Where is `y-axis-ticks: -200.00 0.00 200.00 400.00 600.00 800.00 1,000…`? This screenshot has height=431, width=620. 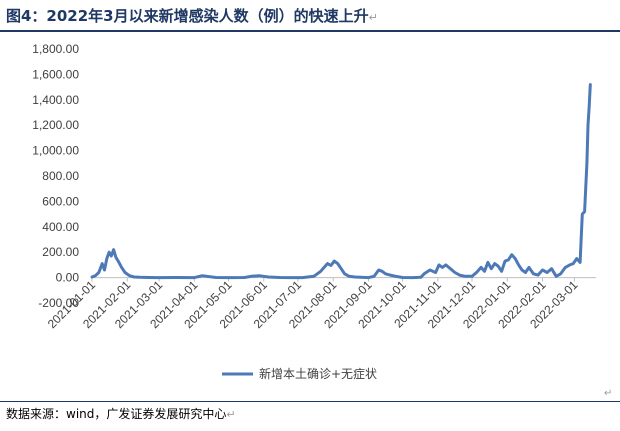
y-axis-ticks: -200.00 0.00 200.00 400.00 600.00 800.00 1,000… is located at coordinates (55, 176).